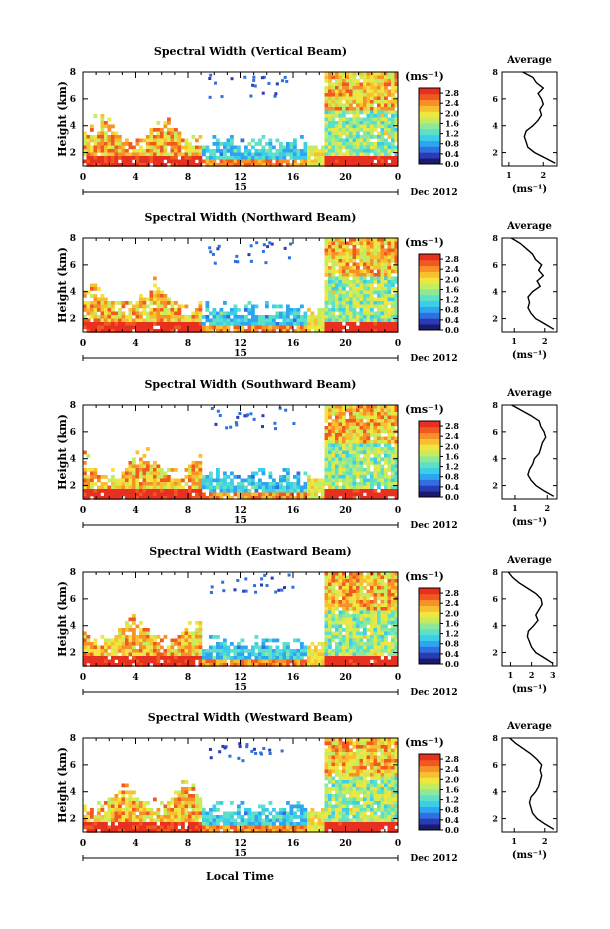 Image resolution: width=610 pixels, height=929 pixels. I want to click on x-tick-label: 12, so click(240, 178).